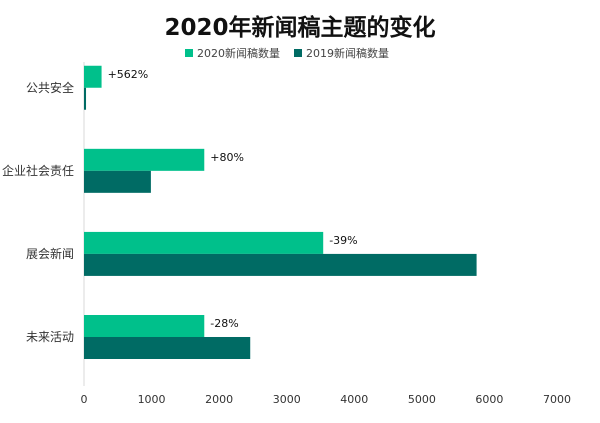 This screenshot has height=423, width=600. I want to click on x-tick-label-0: 0, so click(84, 399).